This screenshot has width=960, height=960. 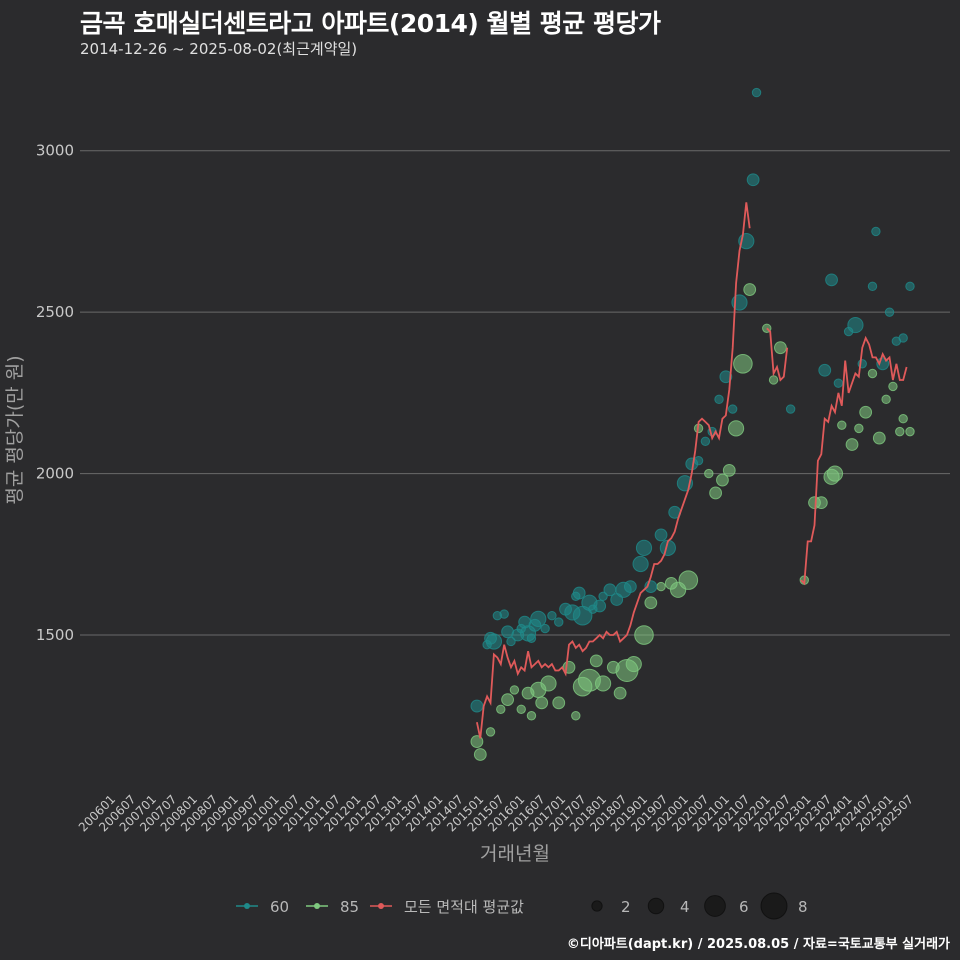 I want to click on y-tick-1500: 1500, so click(x=55, y=635).